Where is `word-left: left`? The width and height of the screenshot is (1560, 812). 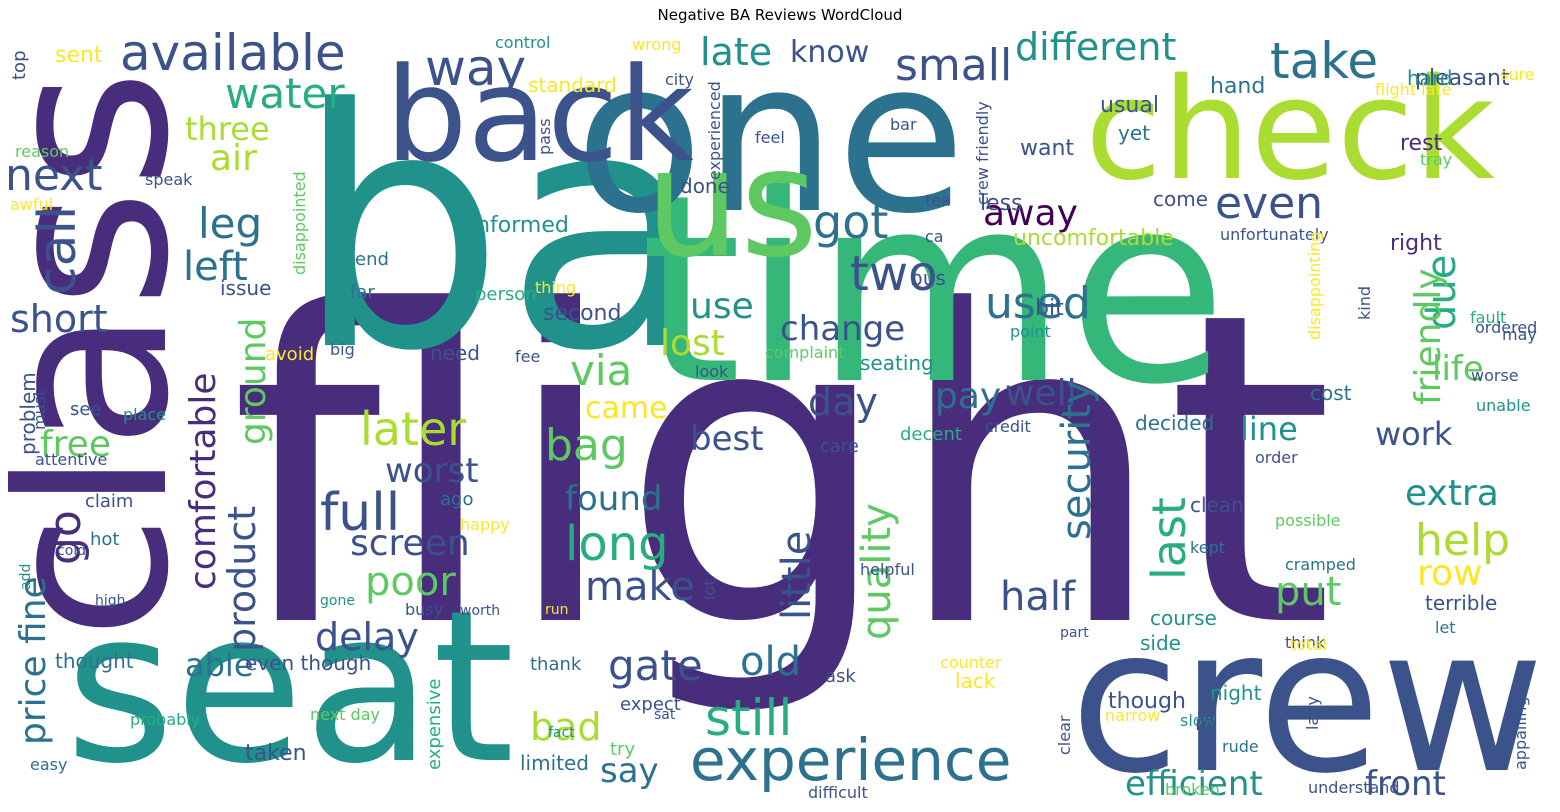
word-left: left is located at coordinates (215, 267).